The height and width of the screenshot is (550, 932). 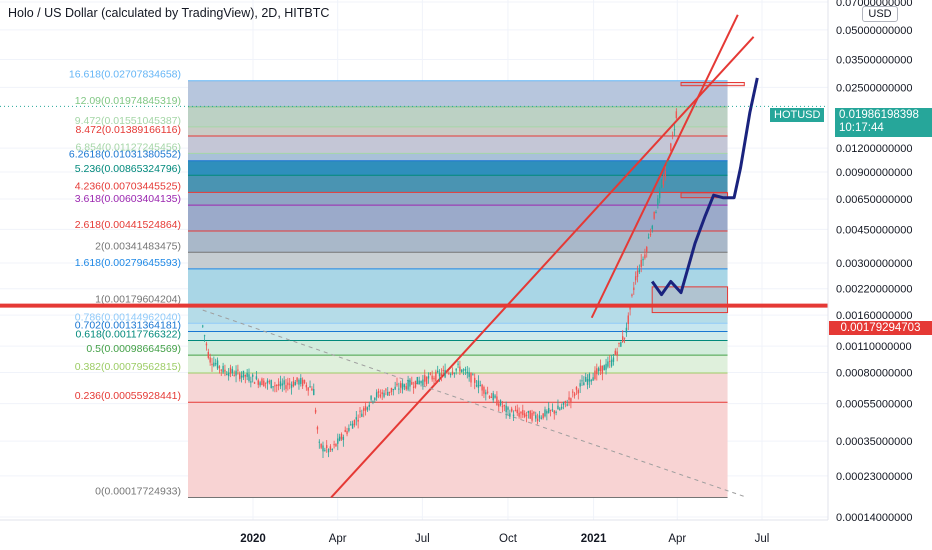 What do you see at coordinates (874, 374) in the screenshot?
I see `y-tick-label: 0.00080000000` at bounding box center [874, 374].